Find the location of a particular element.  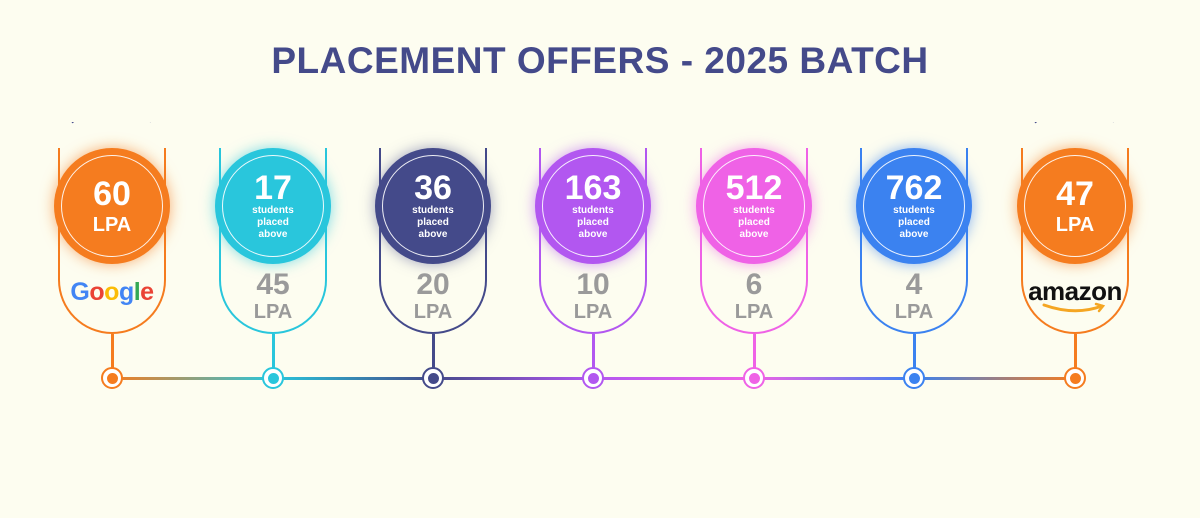

tier-card-45lpa: 17 students placed above 45 LPA is located at coordinates (275, 270).